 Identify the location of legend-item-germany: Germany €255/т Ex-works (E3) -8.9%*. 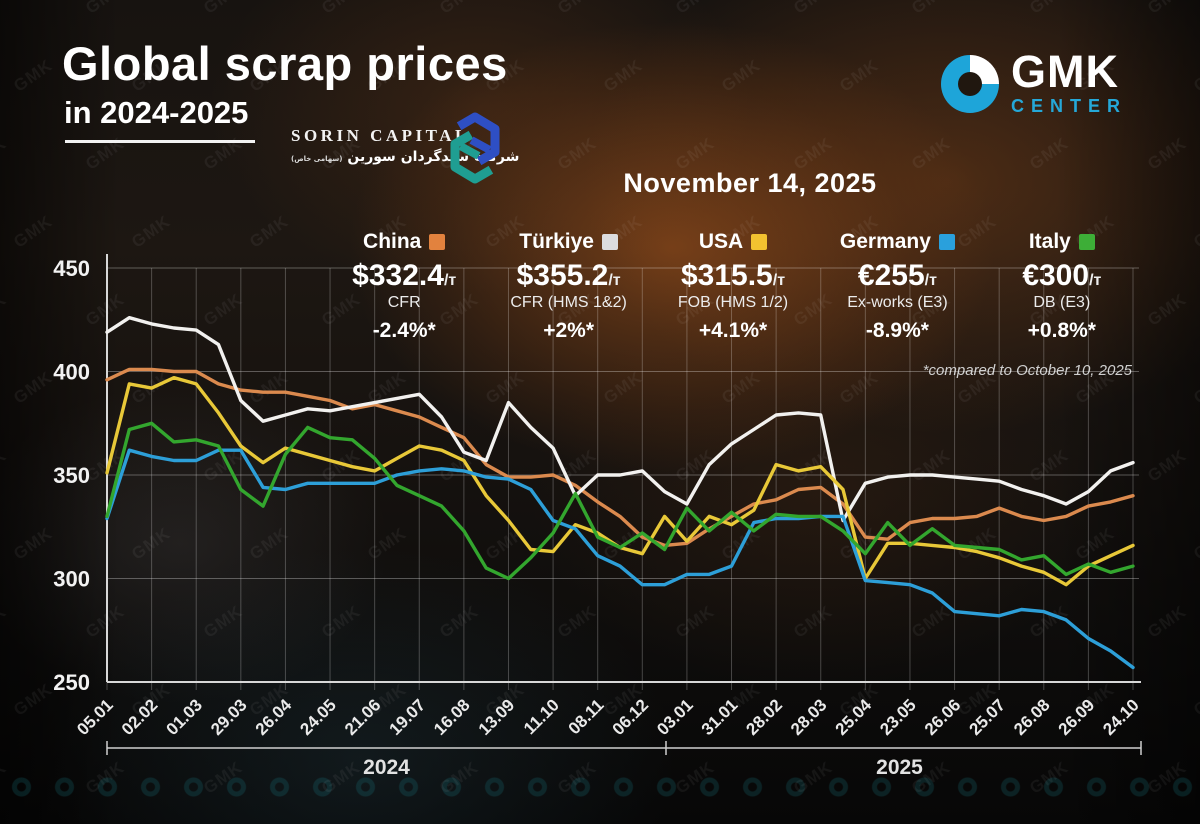
(897, 286).